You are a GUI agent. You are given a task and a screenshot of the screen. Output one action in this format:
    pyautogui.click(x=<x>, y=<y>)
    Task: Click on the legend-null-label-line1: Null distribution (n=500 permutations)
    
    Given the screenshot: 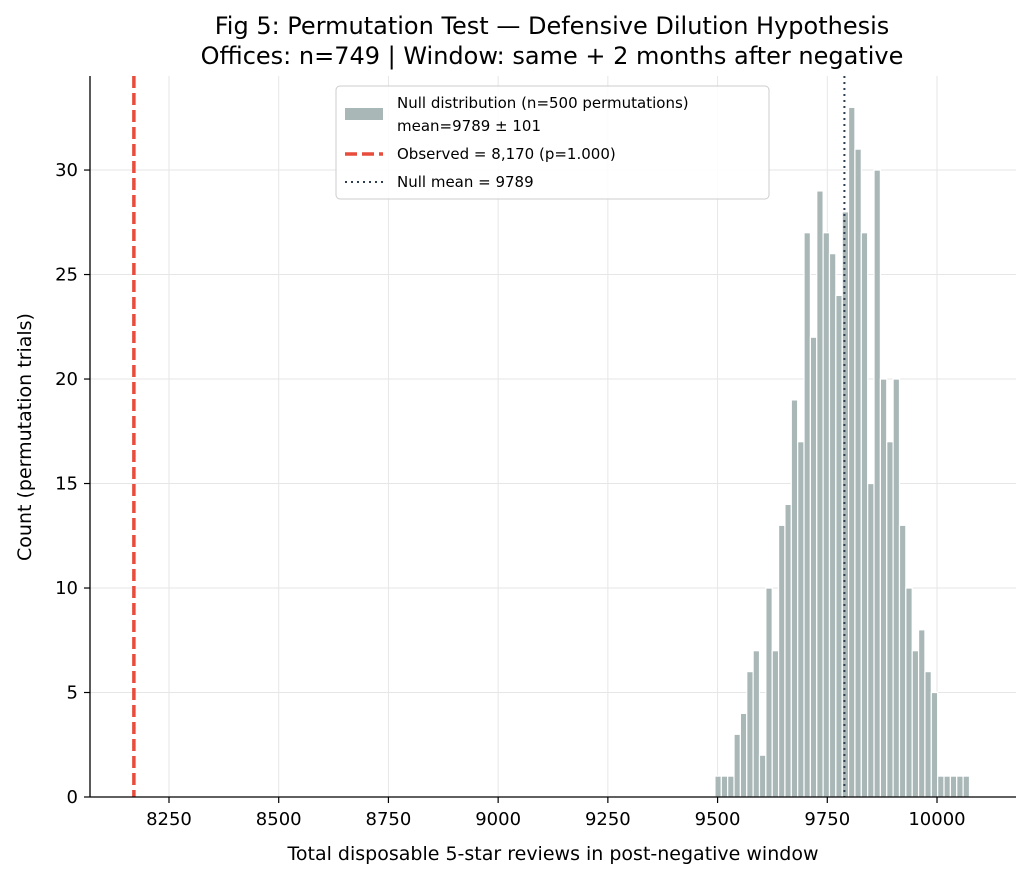 What is the action you would take?
    pyautogui.click(x=543, y=103)
    